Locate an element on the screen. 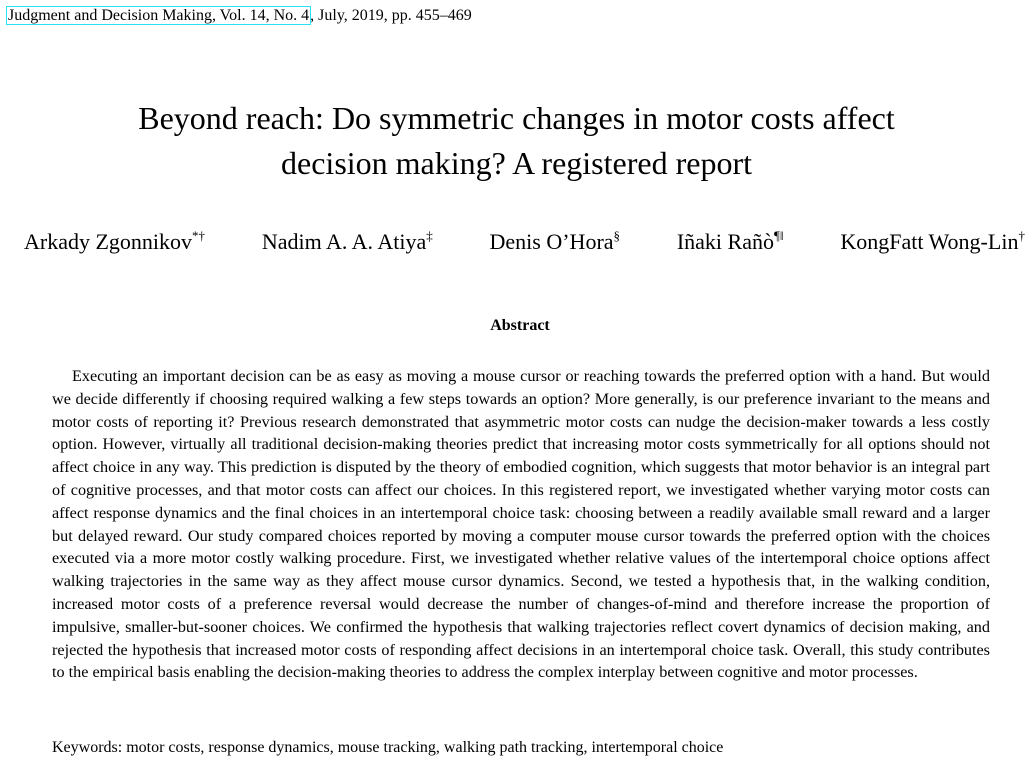 The width and height of the screenshot is (1033, 776). author: Arkady Zgonnikov*† is located at coordinates (114, 242).